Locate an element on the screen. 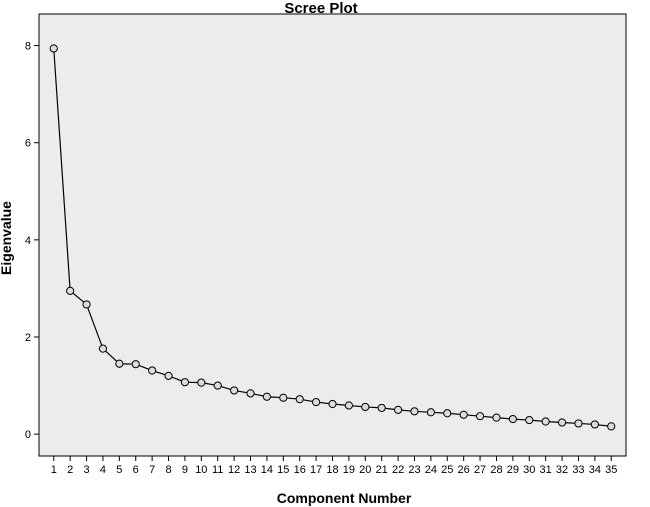  x-tick-label: 33 is located at coordinates (578, 470).